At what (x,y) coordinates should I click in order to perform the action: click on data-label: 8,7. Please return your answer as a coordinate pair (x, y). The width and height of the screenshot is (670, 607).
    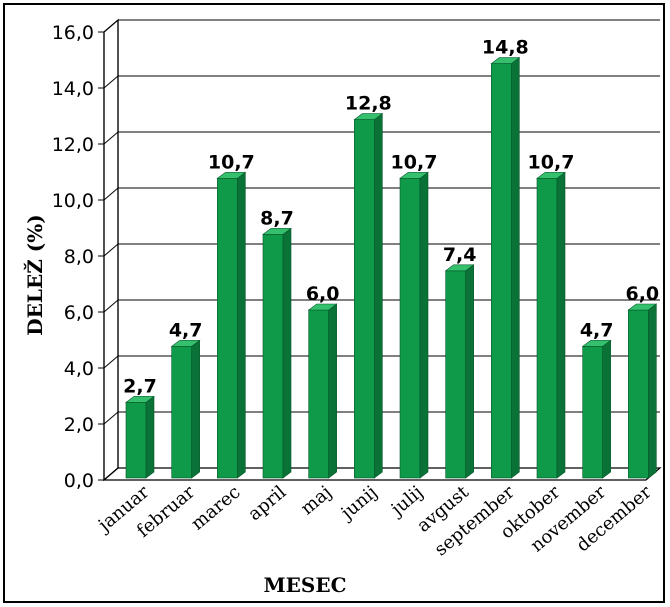
    Looking at the image, I should click on (277, 218).